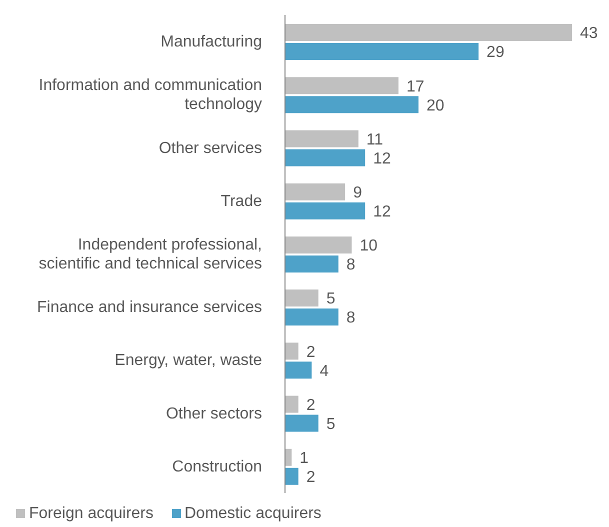  What do you see at coordinates (211, 41) in the screenshot?
I see `y-tick-label: Manufacturing` at bounding box center [211, 41].